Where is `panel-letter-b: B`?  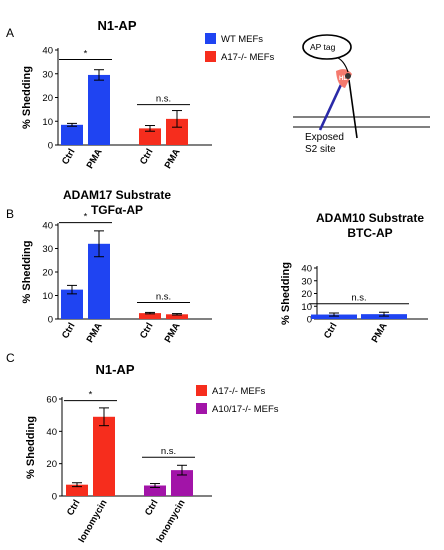
panel-letter-b: B is located at coordinates (10, 214).